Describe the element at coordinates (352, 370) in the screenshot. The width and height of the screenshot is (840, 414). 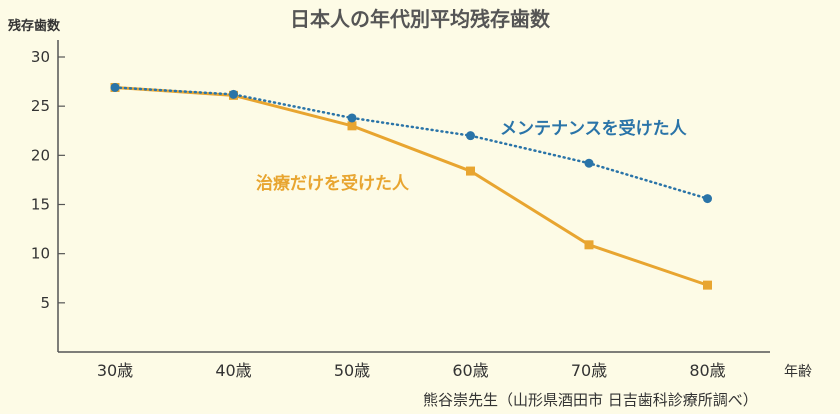
I see `x-tick-label: 50歳` at that location.